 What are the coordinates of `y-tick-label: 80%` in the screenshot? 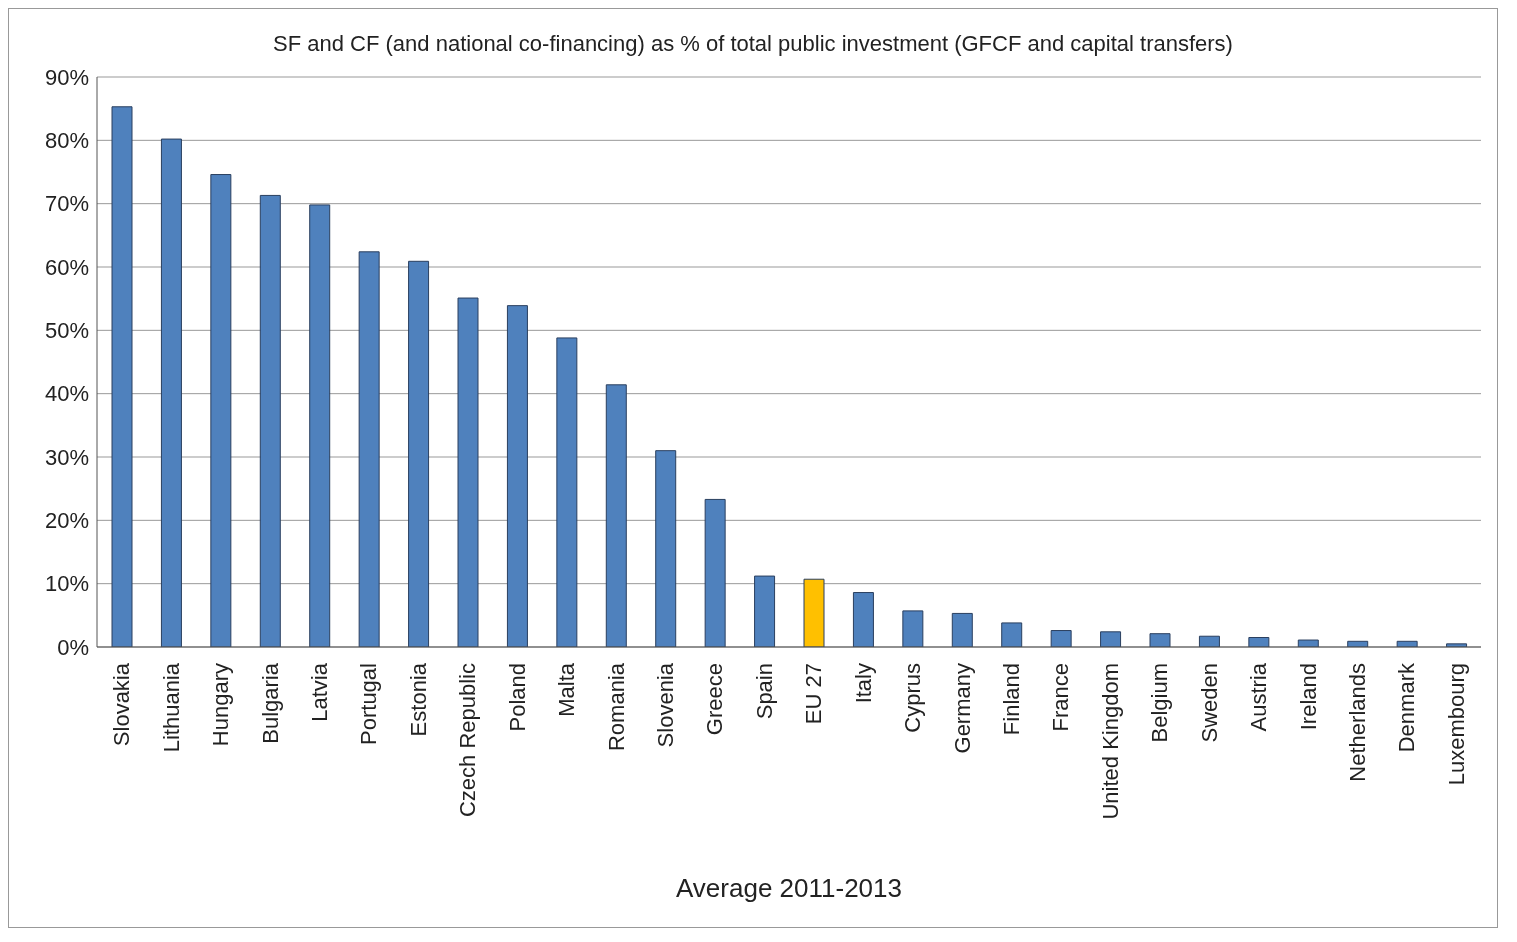 It's located at (66, 141).